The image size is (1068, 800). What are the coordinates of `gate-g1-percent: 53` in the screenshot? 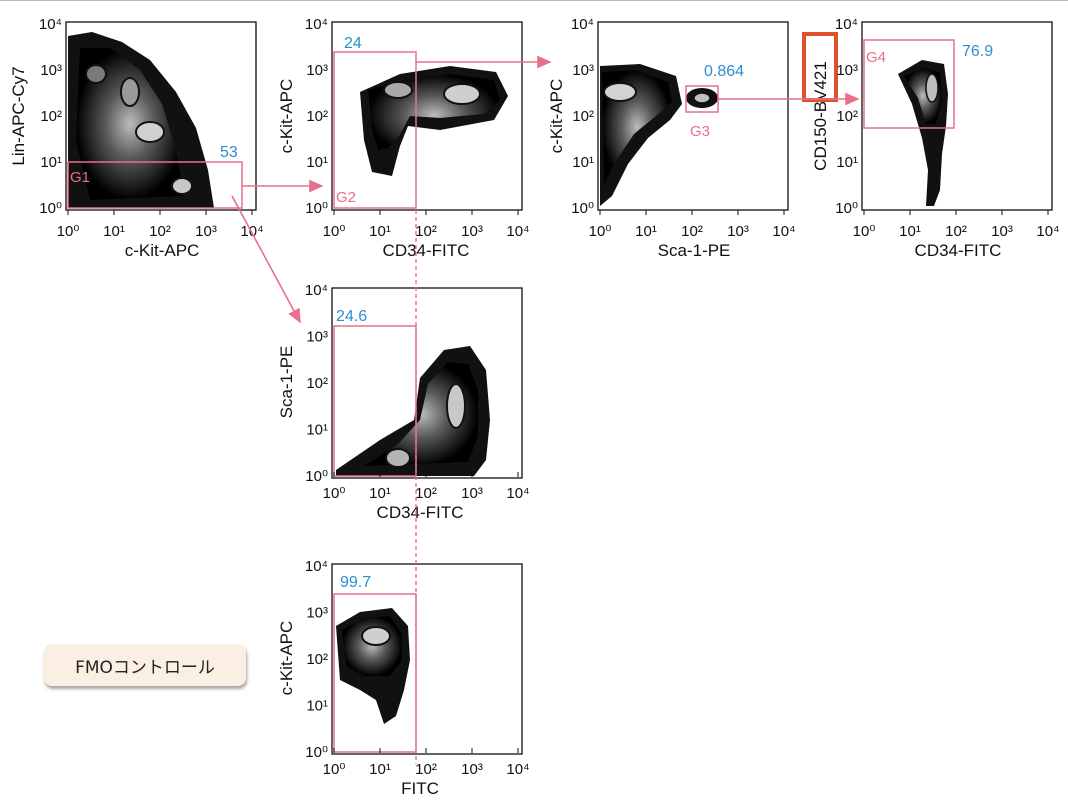 It's located at (229, 152).